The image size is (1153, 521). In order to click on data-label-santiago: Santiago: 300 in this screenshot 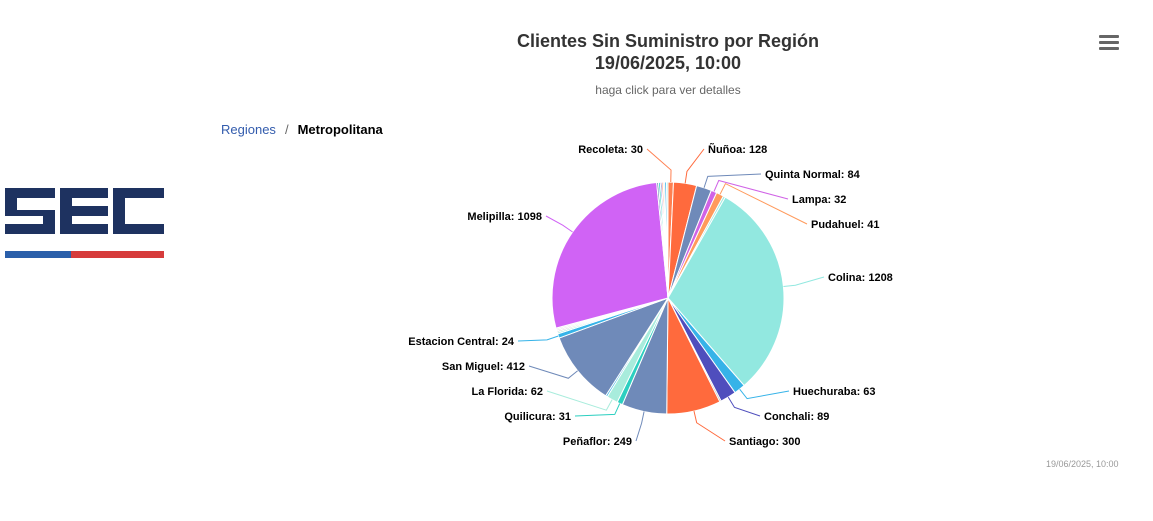, I will do `click(765, 442)`.